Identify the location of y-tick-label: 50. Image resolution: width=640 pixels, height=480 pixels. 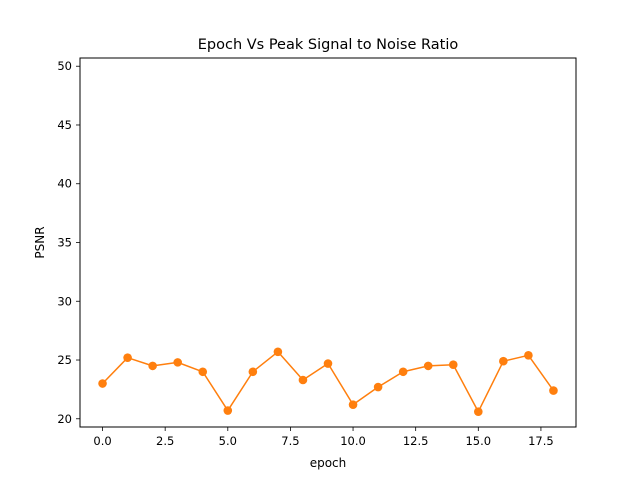
(64, 66).